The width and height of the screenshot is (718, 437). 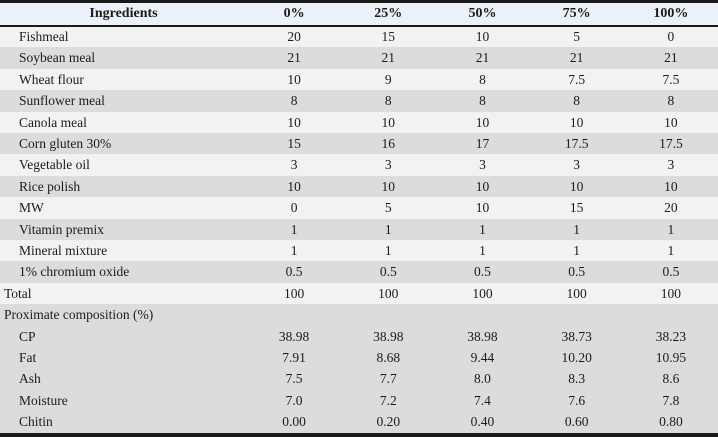 What do you see at coordinates (359, 315) in the screenshot?
I see `section-row: Proximate composition (%)` at bounding box center [359, 315].